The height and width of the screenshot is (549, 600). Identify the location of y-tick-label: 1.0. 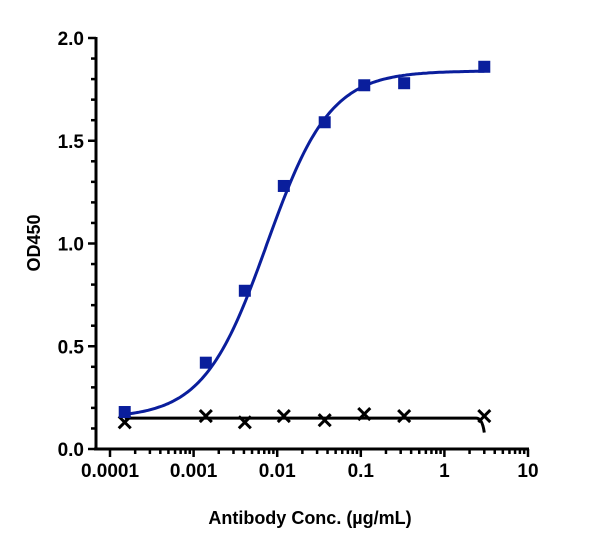
(71, 245).